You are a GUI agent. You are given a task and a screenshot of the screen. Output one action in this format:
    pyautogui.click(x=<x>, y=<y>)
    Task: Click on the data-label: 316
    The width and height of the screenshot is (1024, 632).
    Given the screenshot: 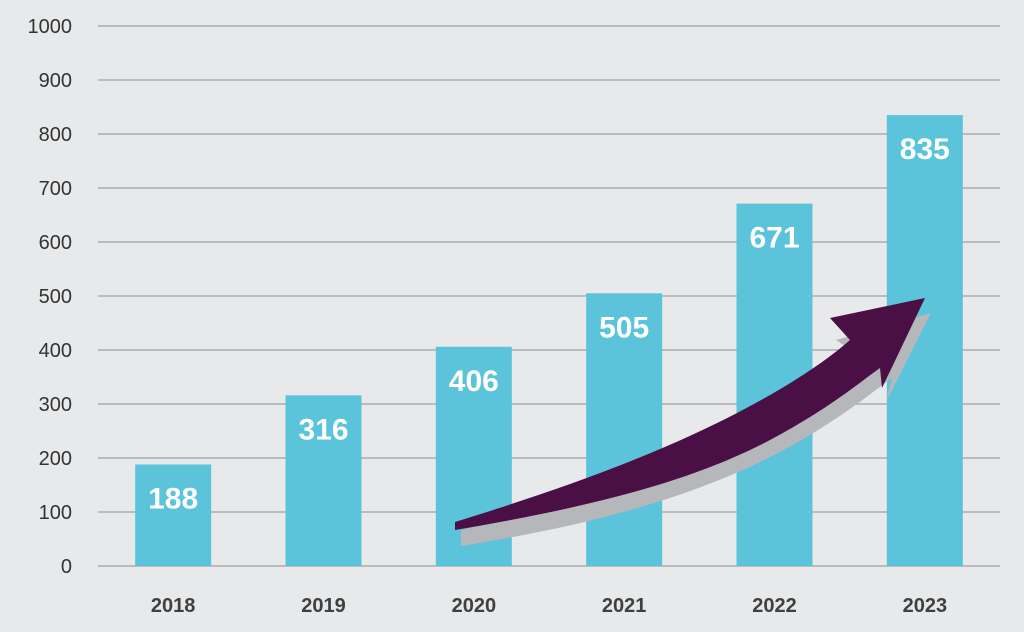 What is the action you would take?
    pyautogui.click(x=323, y=429)
    